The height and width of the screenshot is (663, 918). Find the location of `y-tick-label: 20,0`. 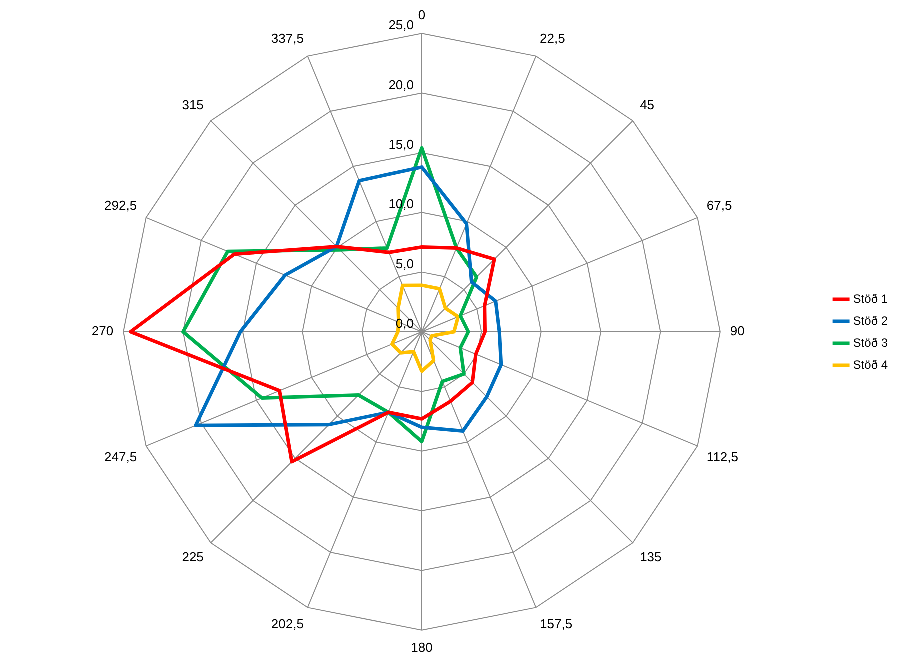

y-tick-label: 20,0 is located at coordinates (401, 84).